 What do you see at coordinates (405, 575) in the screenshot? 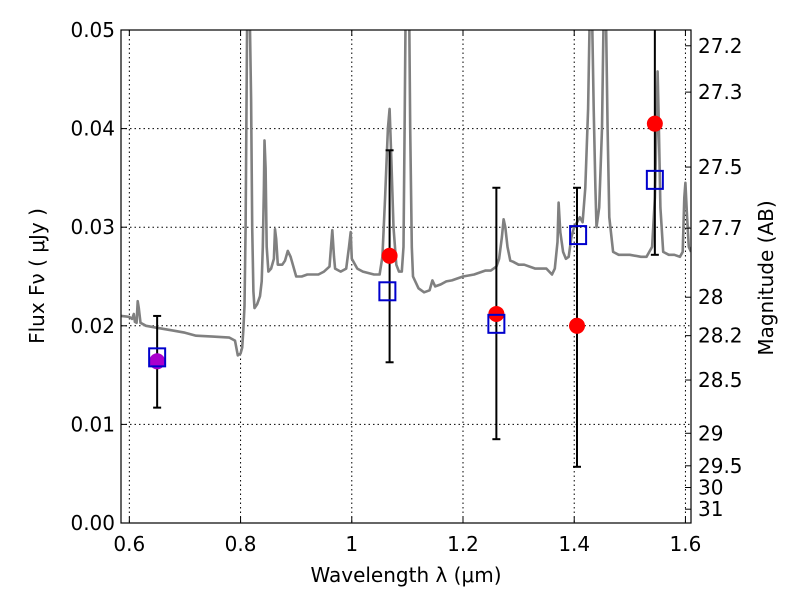
I see `x-axis-label: Wavelength λ (μm)` at bounding box center [405, 575].